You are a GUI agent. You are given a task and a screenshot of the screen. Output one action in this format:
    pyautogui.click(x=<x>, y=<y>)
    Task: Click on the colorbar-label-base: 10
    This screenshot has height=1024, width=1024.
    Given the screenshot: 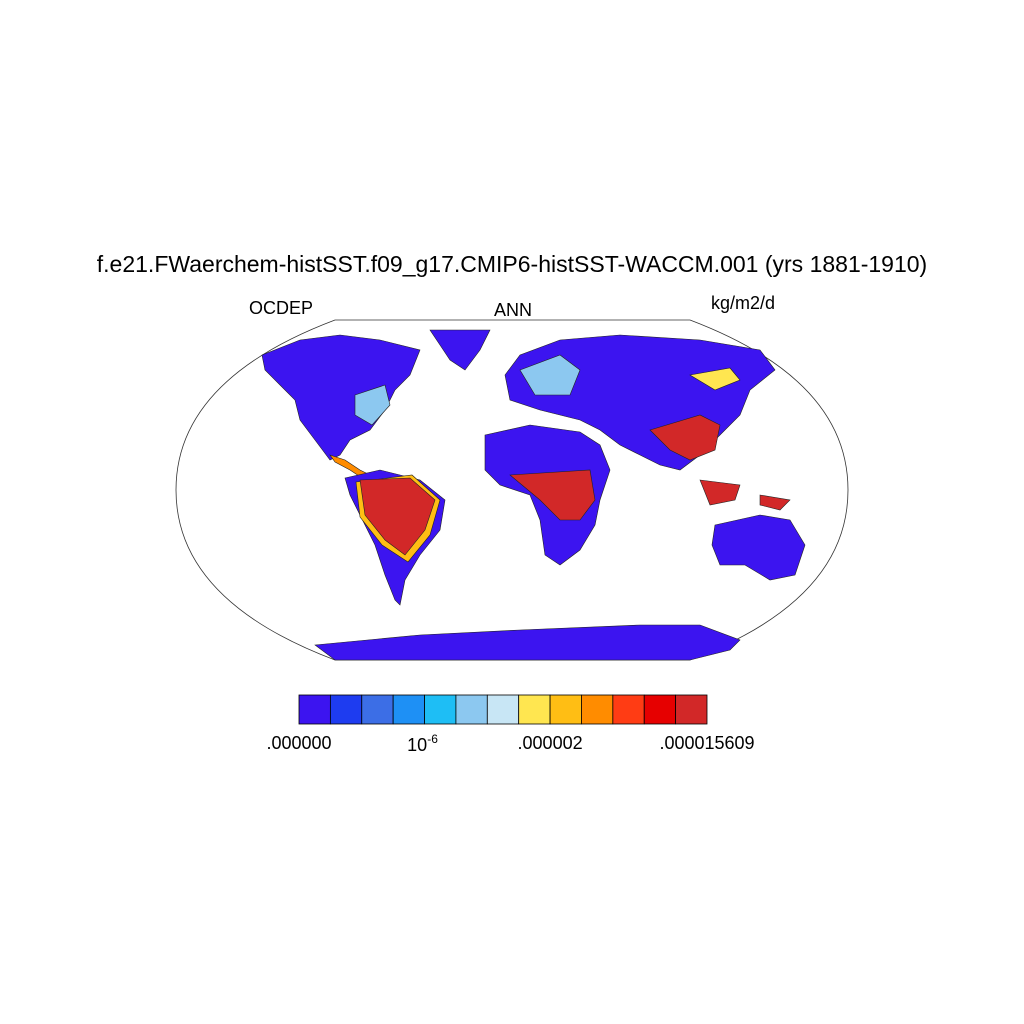 What is the action you would take?
    pyautogui.click(x=417, y=745)
    